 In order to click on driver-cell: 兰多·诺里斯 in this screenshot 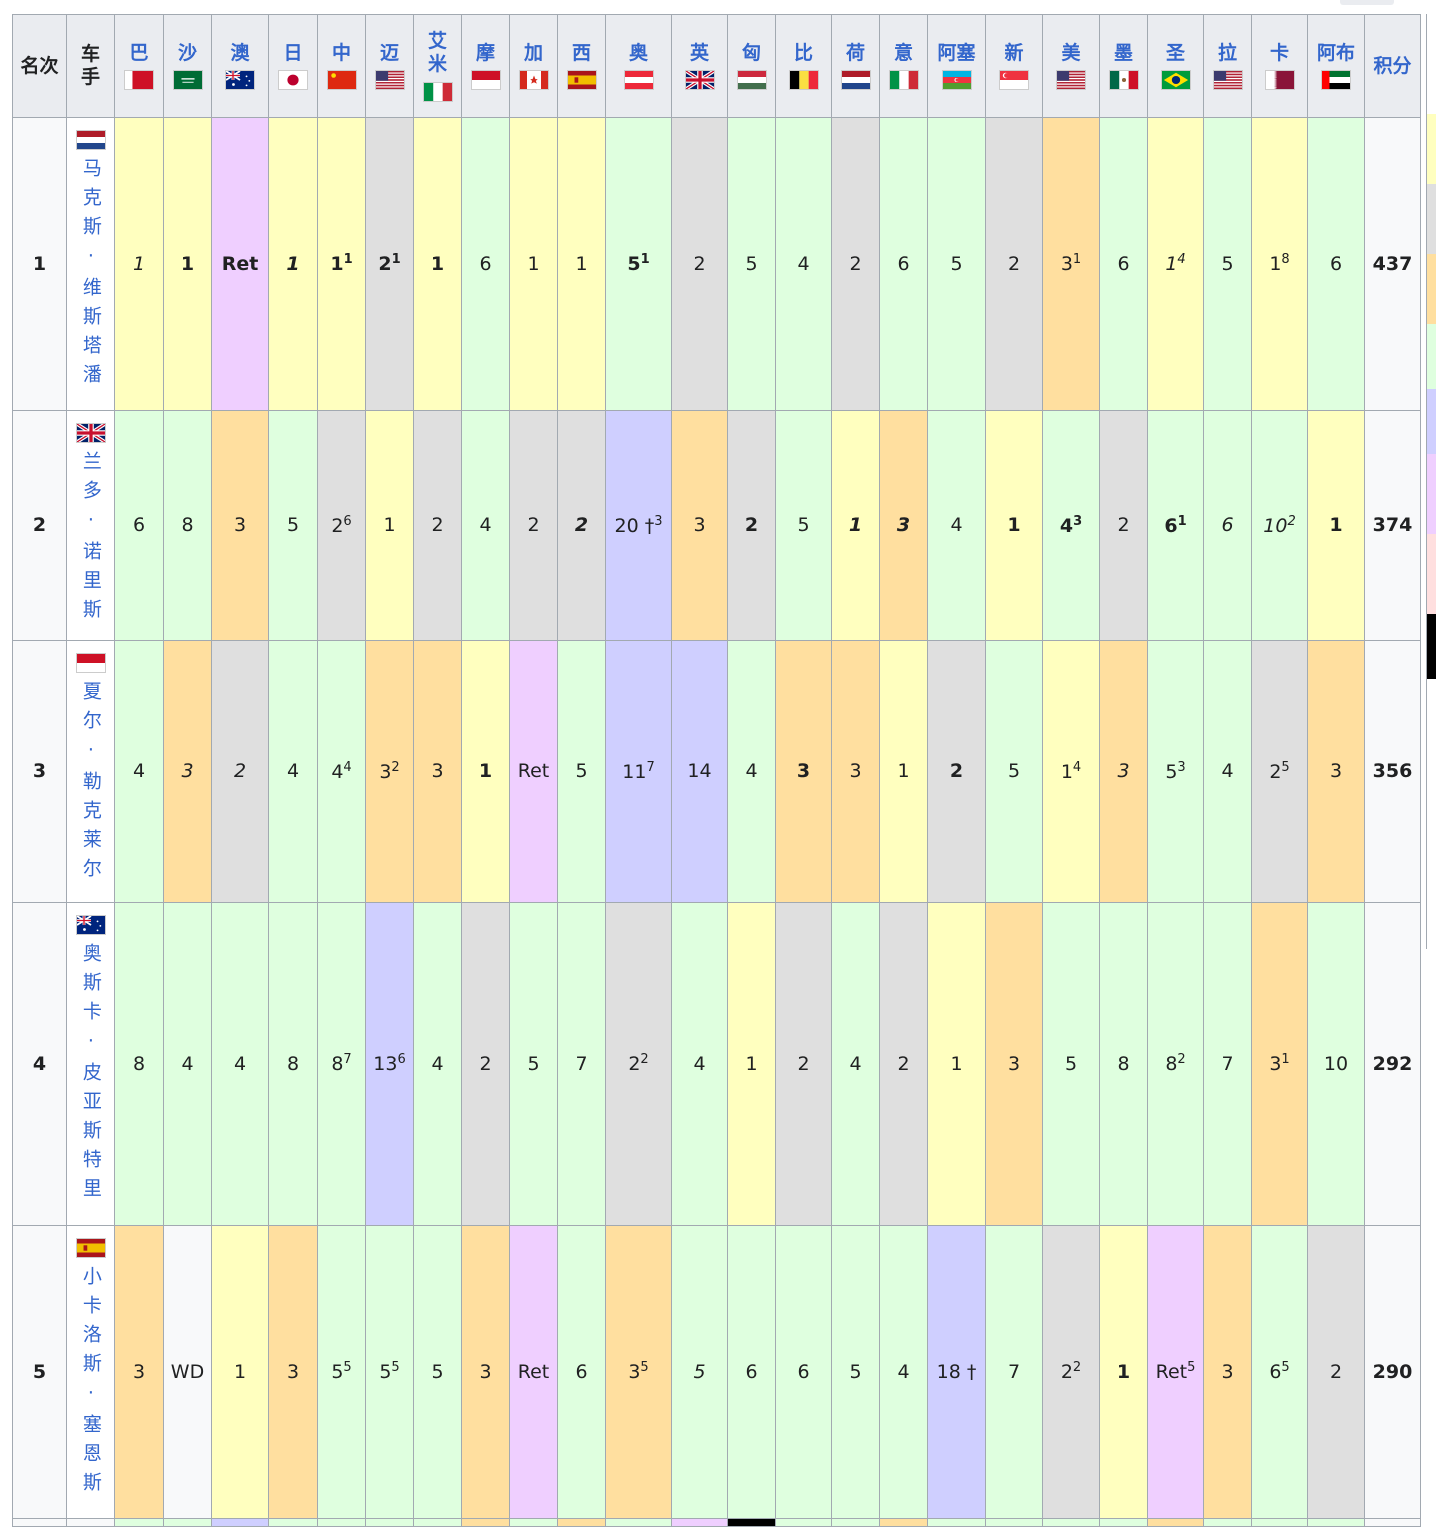, I will do `click(90, 525)`.